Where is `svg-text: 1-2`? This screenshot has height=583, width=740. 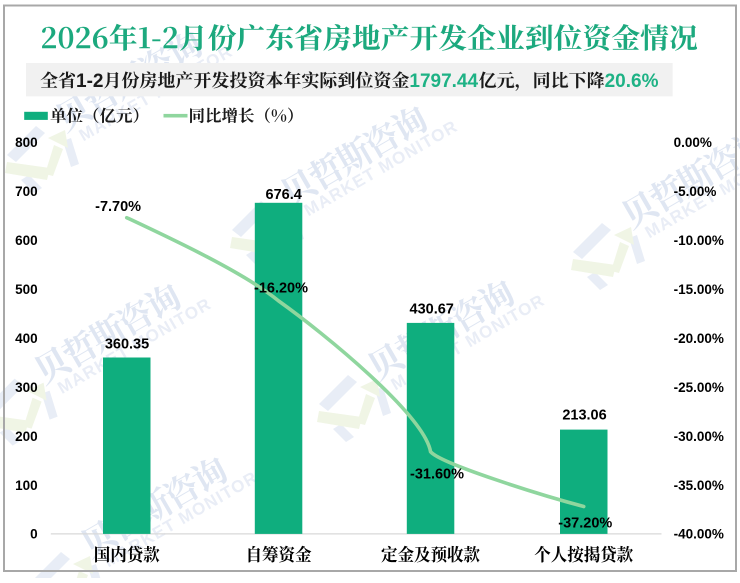
svg-text: 1-2 is located at coordinates (89, 81).